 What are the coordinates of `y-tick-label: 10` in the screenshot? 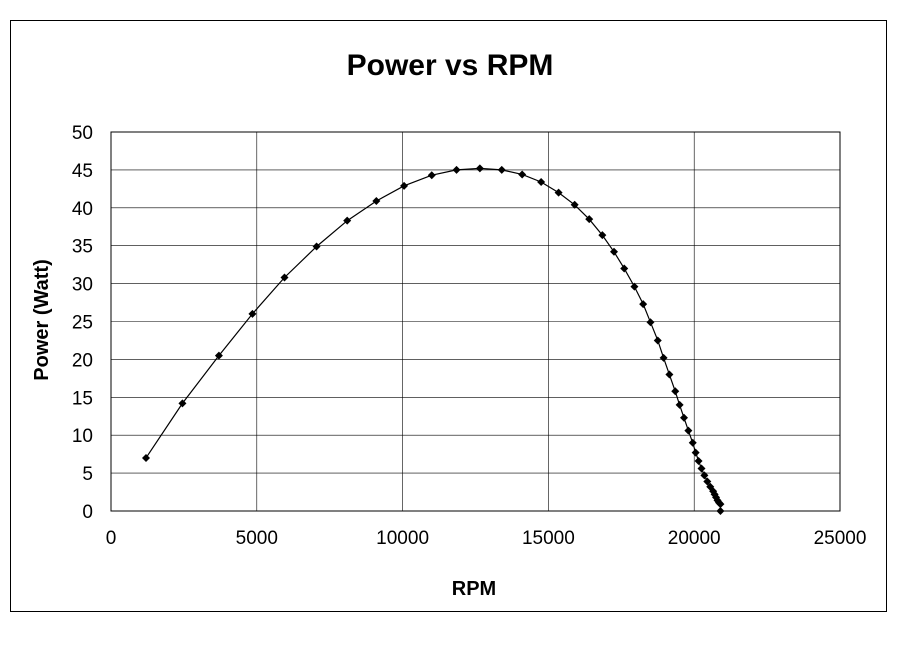 It's located at (82, 436).